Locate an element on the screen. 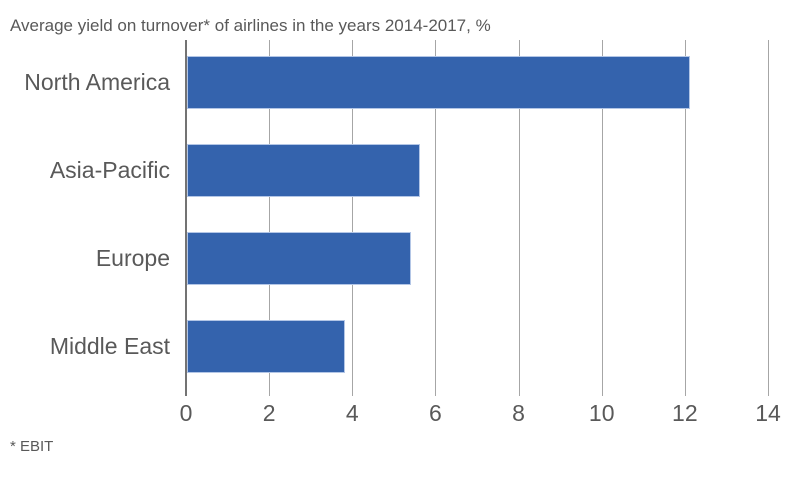  x-tick-label-10: 10 is located at coordinates (601, 413).